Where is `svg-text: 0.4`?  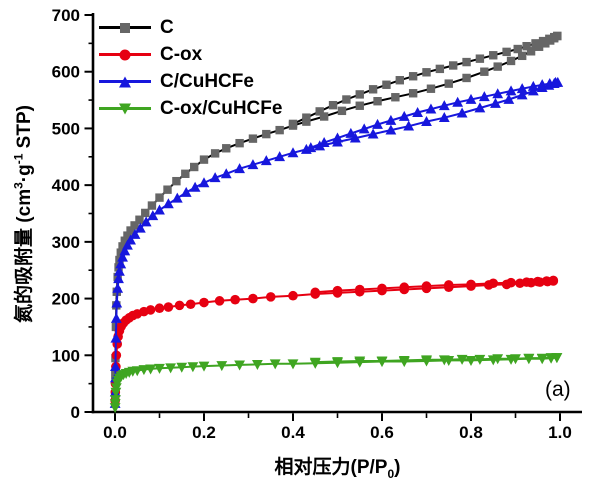
svg-text: 0.4 is located at coordinates (293, 432).